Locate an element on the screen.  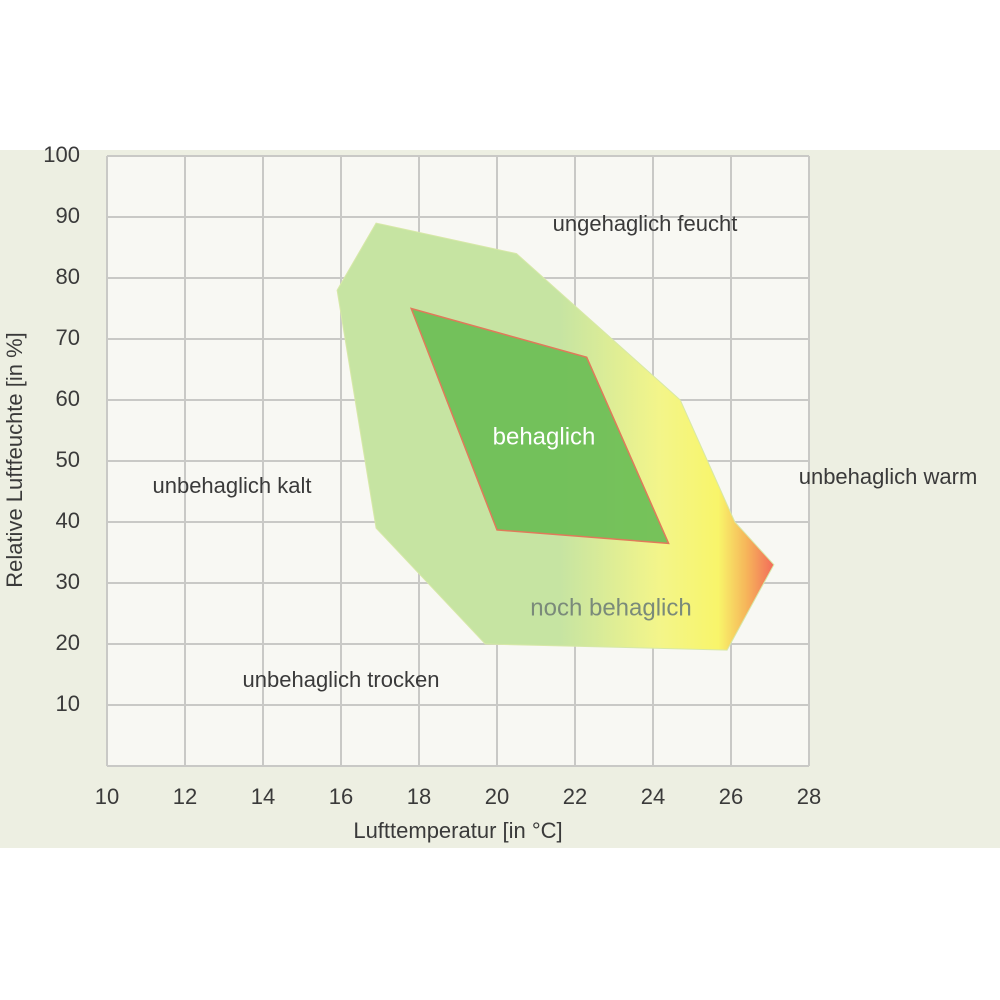
x-tick-label: 26 is located at coordinates (731, 796).